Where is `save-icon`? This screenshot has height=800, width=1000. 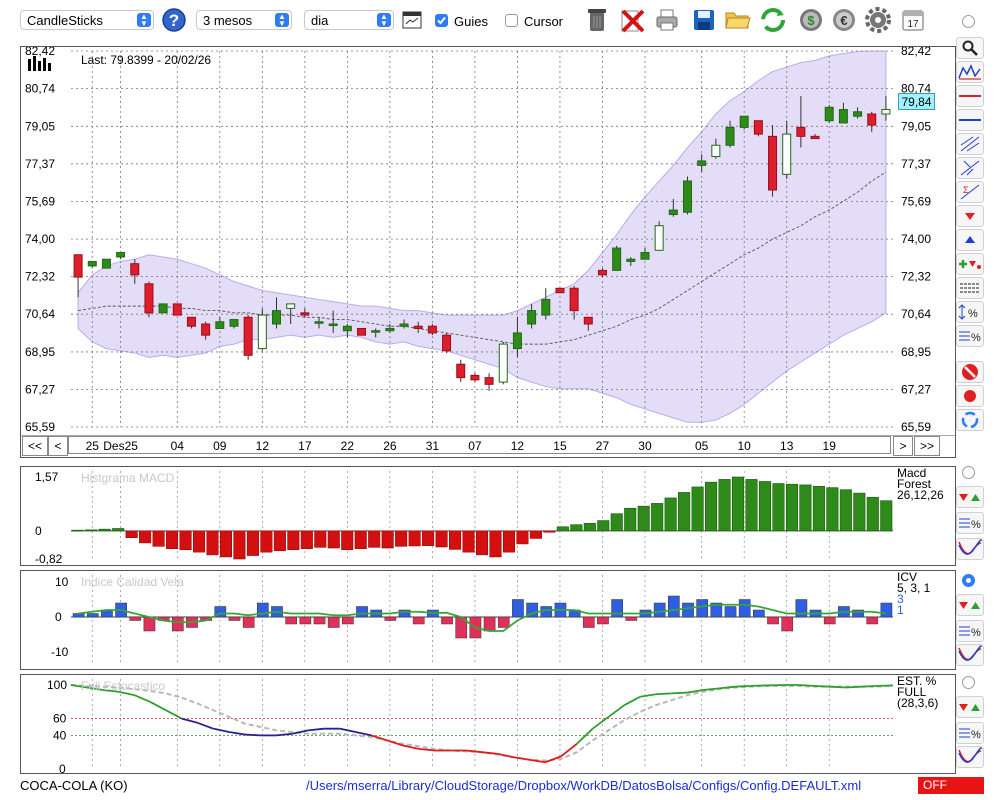
save-icon is located at coordinates (704, 20).